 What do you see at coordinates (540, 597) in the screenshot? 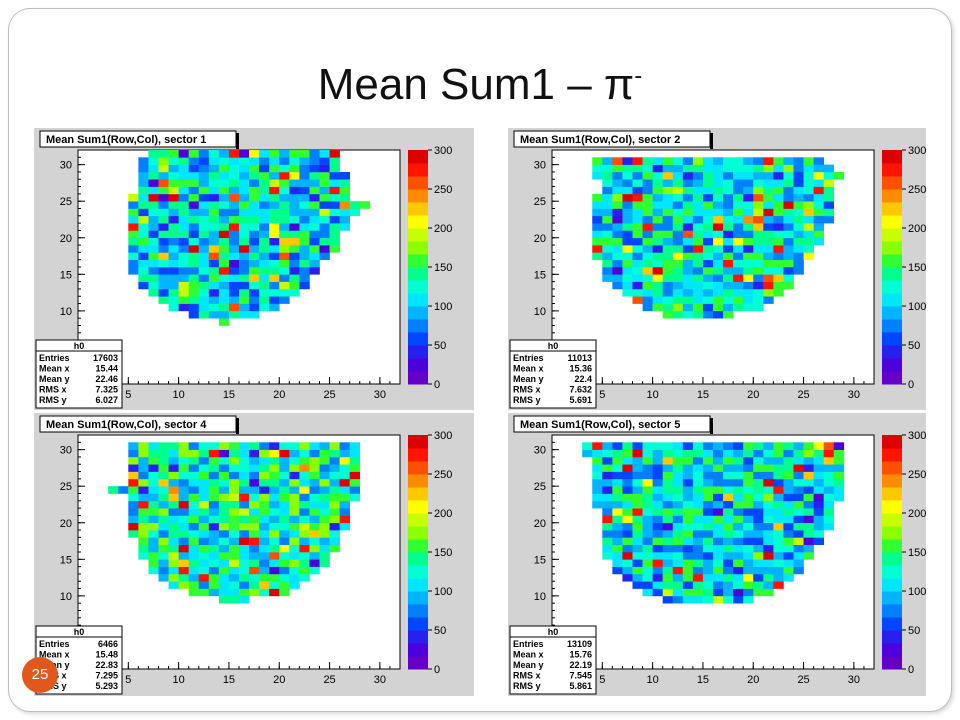
I see `y-tick-label: 10` at bounding box center [540, 597].